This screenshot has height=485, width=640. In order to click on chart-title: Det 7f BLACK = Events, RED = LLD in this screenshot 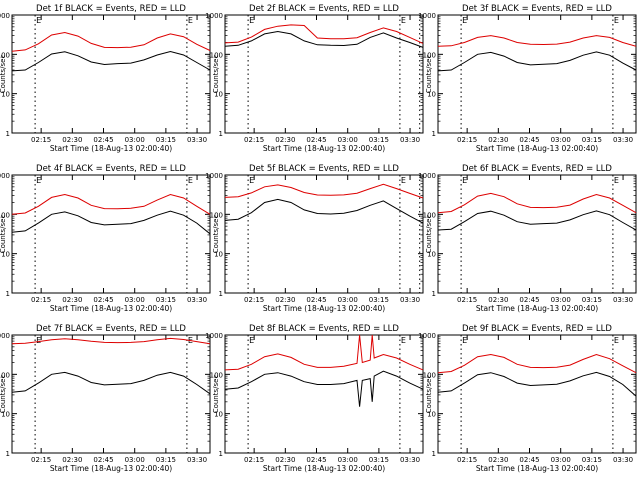, I will do `click(111, 329)`.